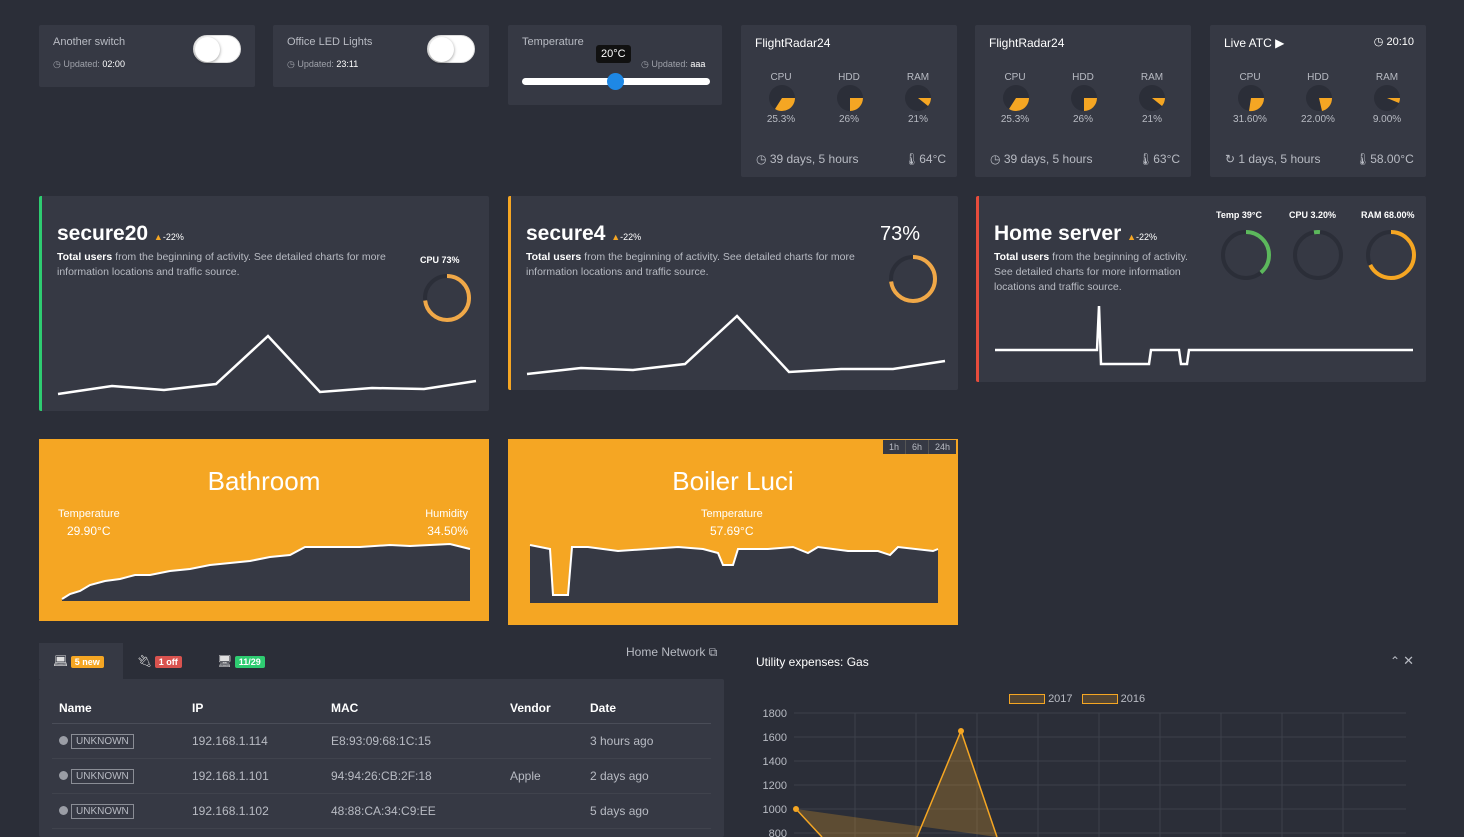  What do you see at coordinates (734, 573) in the screenshot?
I see `boiler-chart` at bounding box center [734, 573].